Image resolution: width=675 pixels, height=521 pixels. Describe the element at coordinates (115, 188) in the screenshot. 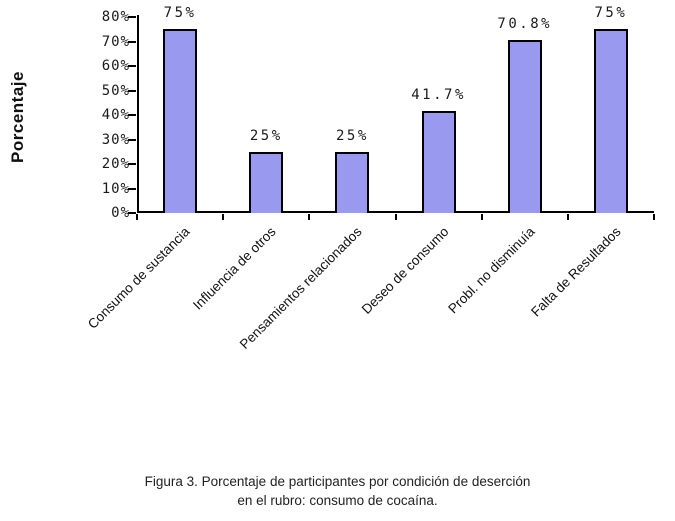

I see `y-tick-label: 10%` at that location.